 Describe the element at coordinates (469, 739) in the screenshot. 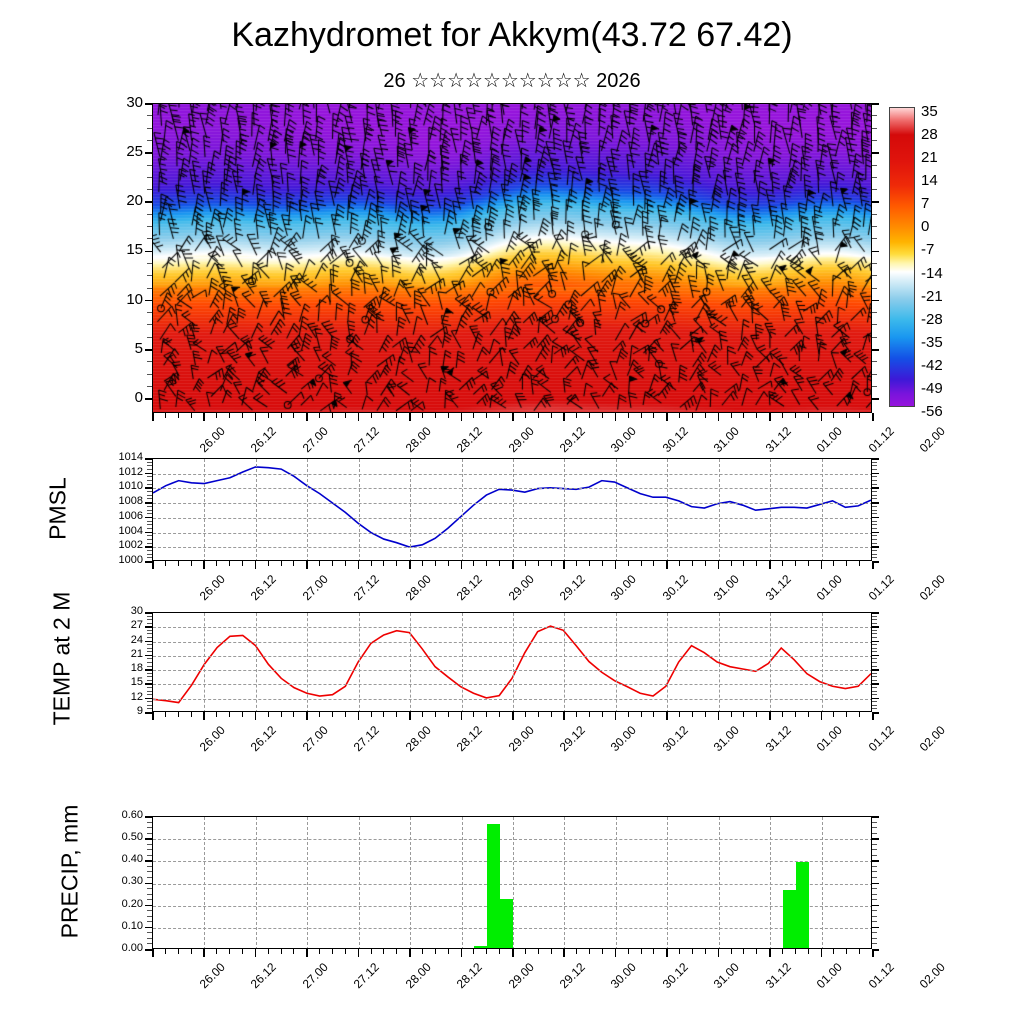

I see `x-tick-label: 28.12` at that location.